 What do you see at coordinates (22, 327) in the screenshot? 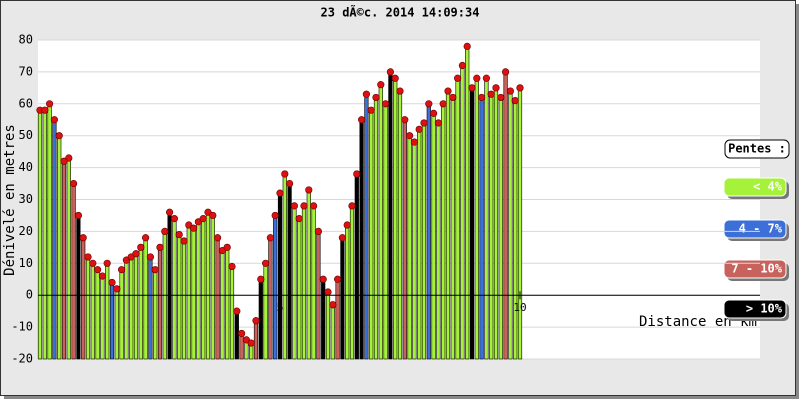
I see `y-tick-label: -10` at bounding box center [22, 327].